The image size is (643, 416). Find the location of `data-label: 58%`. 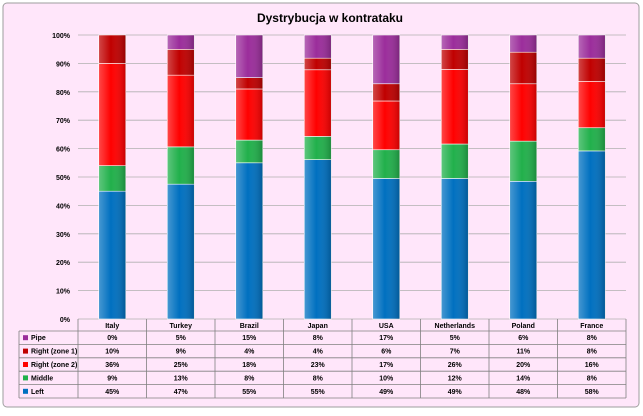

data-label: 58% is located at coordinates (592, 392).